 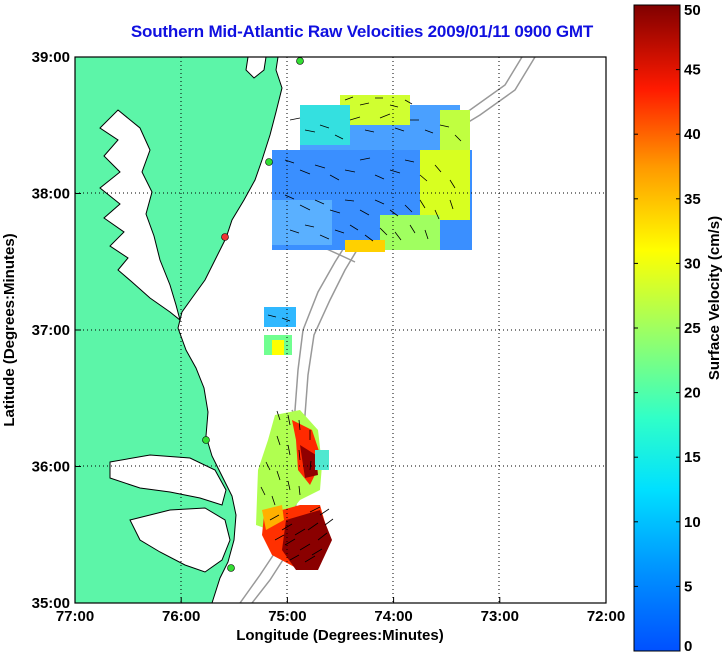 What do you see at coordinates (280, 331) in the screenshot?
I see `velocity-field-mid` at bounding box center [280, 331].